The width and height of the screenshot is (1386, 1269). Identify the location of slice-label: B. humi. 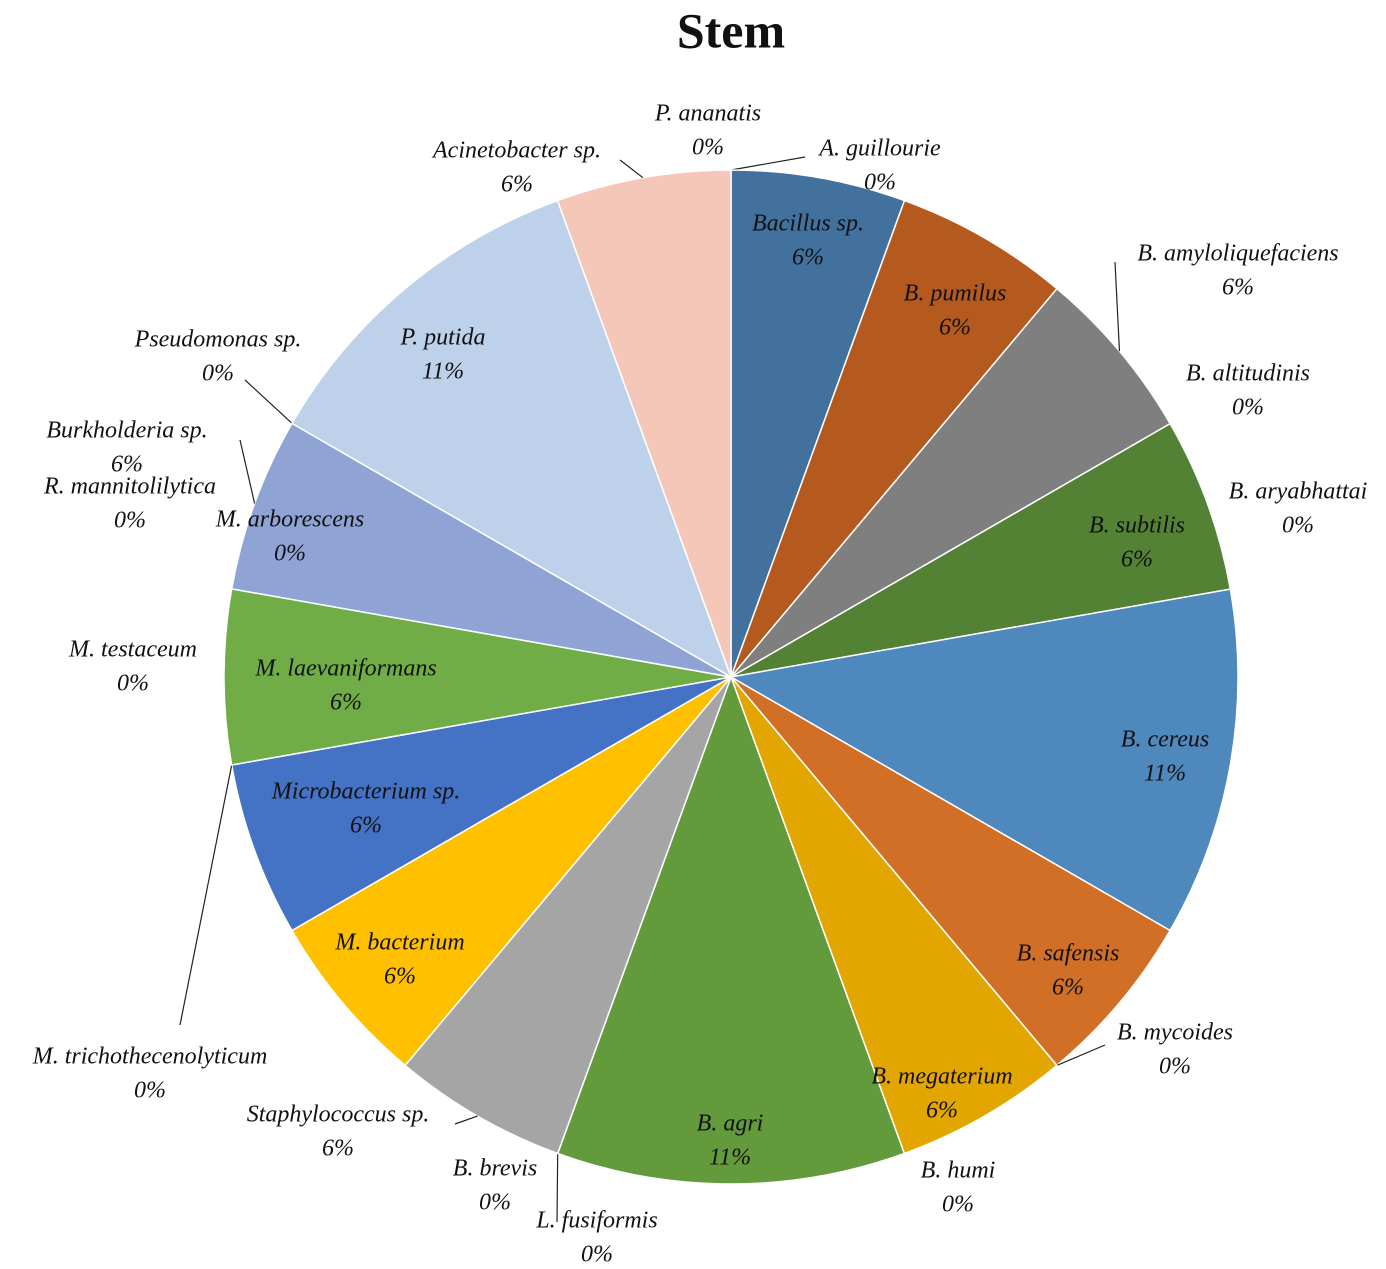
(958, 1171).